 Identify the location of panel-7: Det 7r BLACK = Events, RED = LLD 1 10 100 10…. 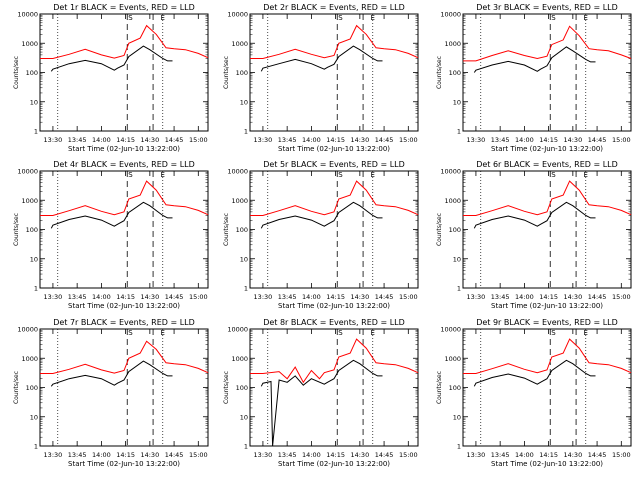
(111, 393).